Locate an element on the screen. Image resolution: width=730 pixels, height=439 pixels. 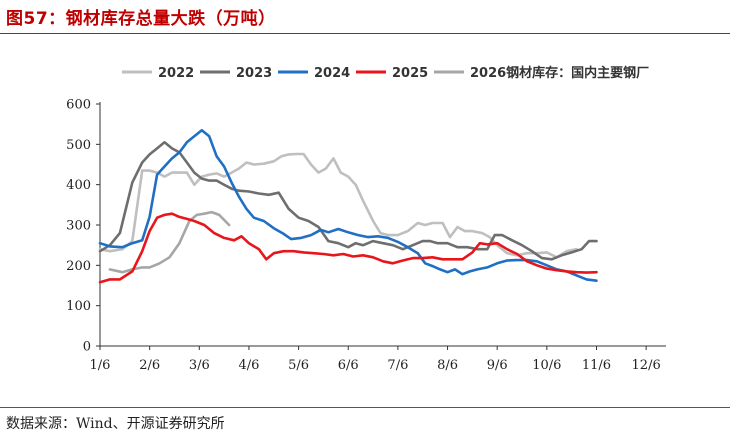
legend-label: 2024 is located at coordinates (332, 73).